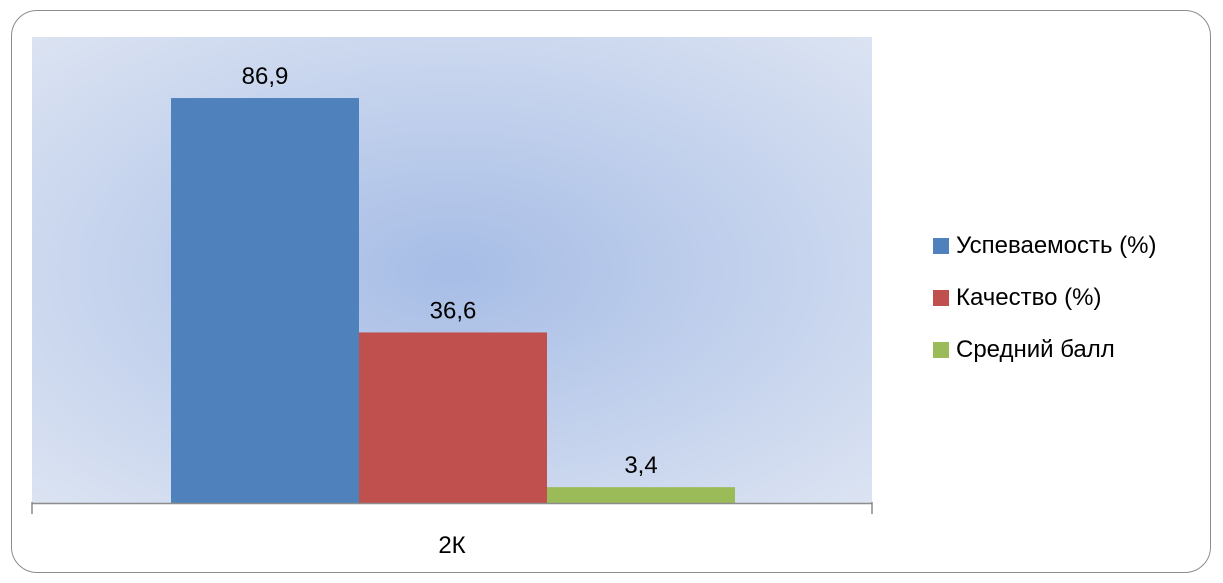 Image resolution: width=1223 pixels, height=583 pixels. Describe the element at coordinates (1056, 245) in the screenshot. I see `legend-label-progress: Успеваемость (%)` at that location.